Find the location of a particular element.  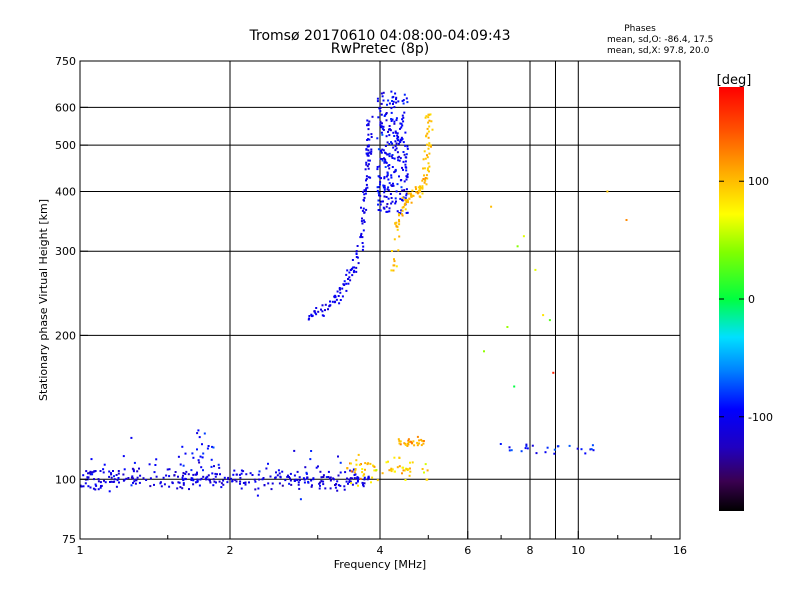

colorbar-tick-label: 100 is located at coordinates (758, 181).